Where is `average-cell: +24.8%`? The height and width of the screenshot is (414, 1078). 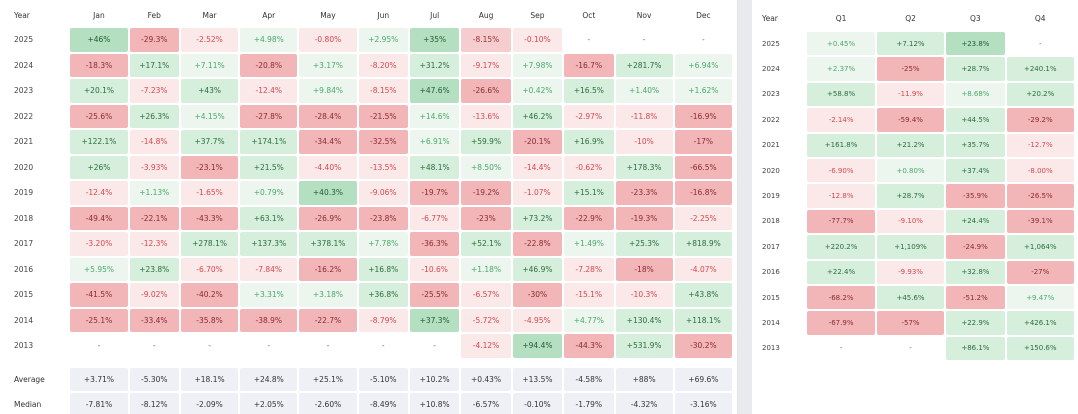 average-cell: +24.8% is located at coordinates (269, 379).